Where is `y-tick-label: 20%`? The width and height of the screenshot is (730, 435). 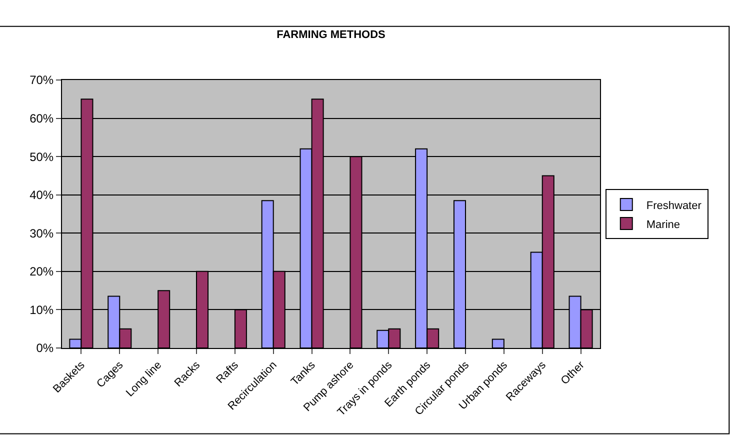
y-tick-label: 20% is located at coordinates (42, 271).